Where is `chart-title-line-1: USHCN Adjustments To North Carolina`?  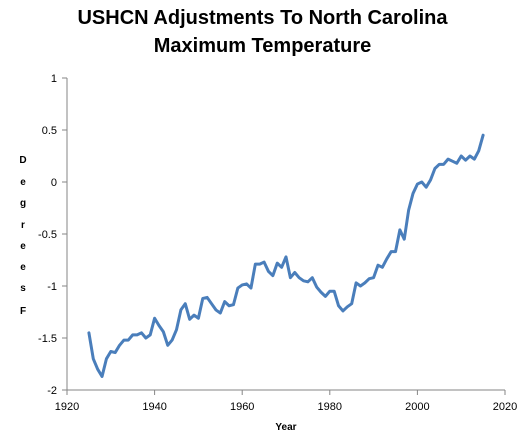 chart-title-line-1: USHCN Adjustments To North Carolina is located at coordinates (262, 18).